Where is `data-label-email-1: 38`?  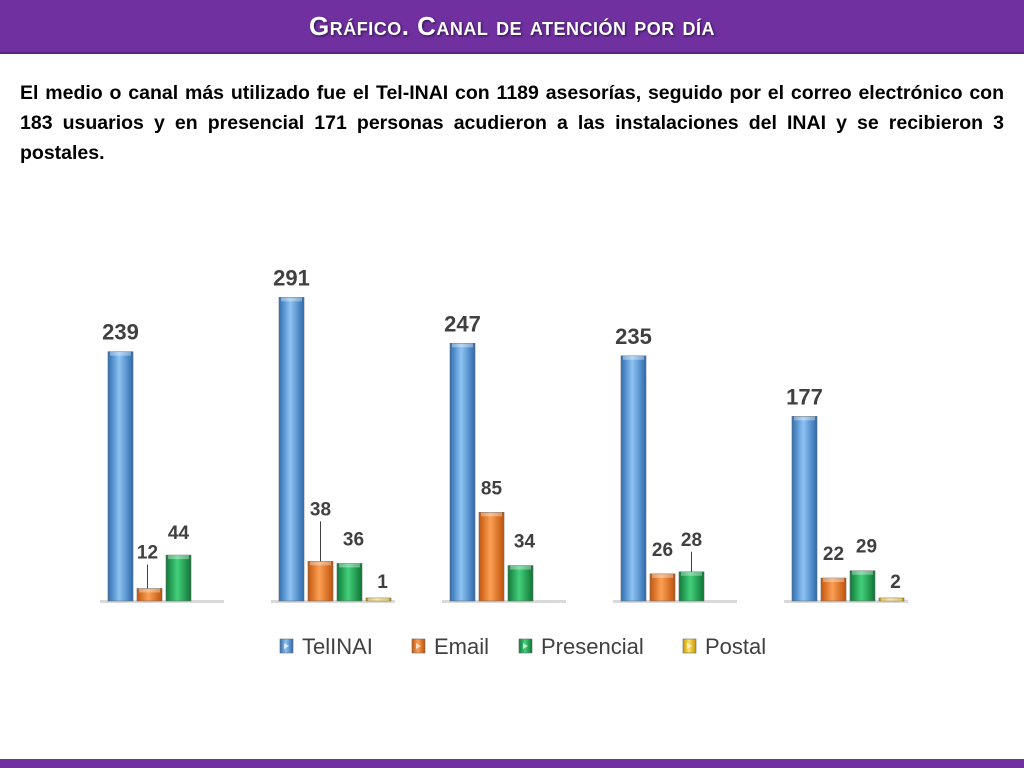 data-label-email-1: 38 is located at coordinates (320, 509).